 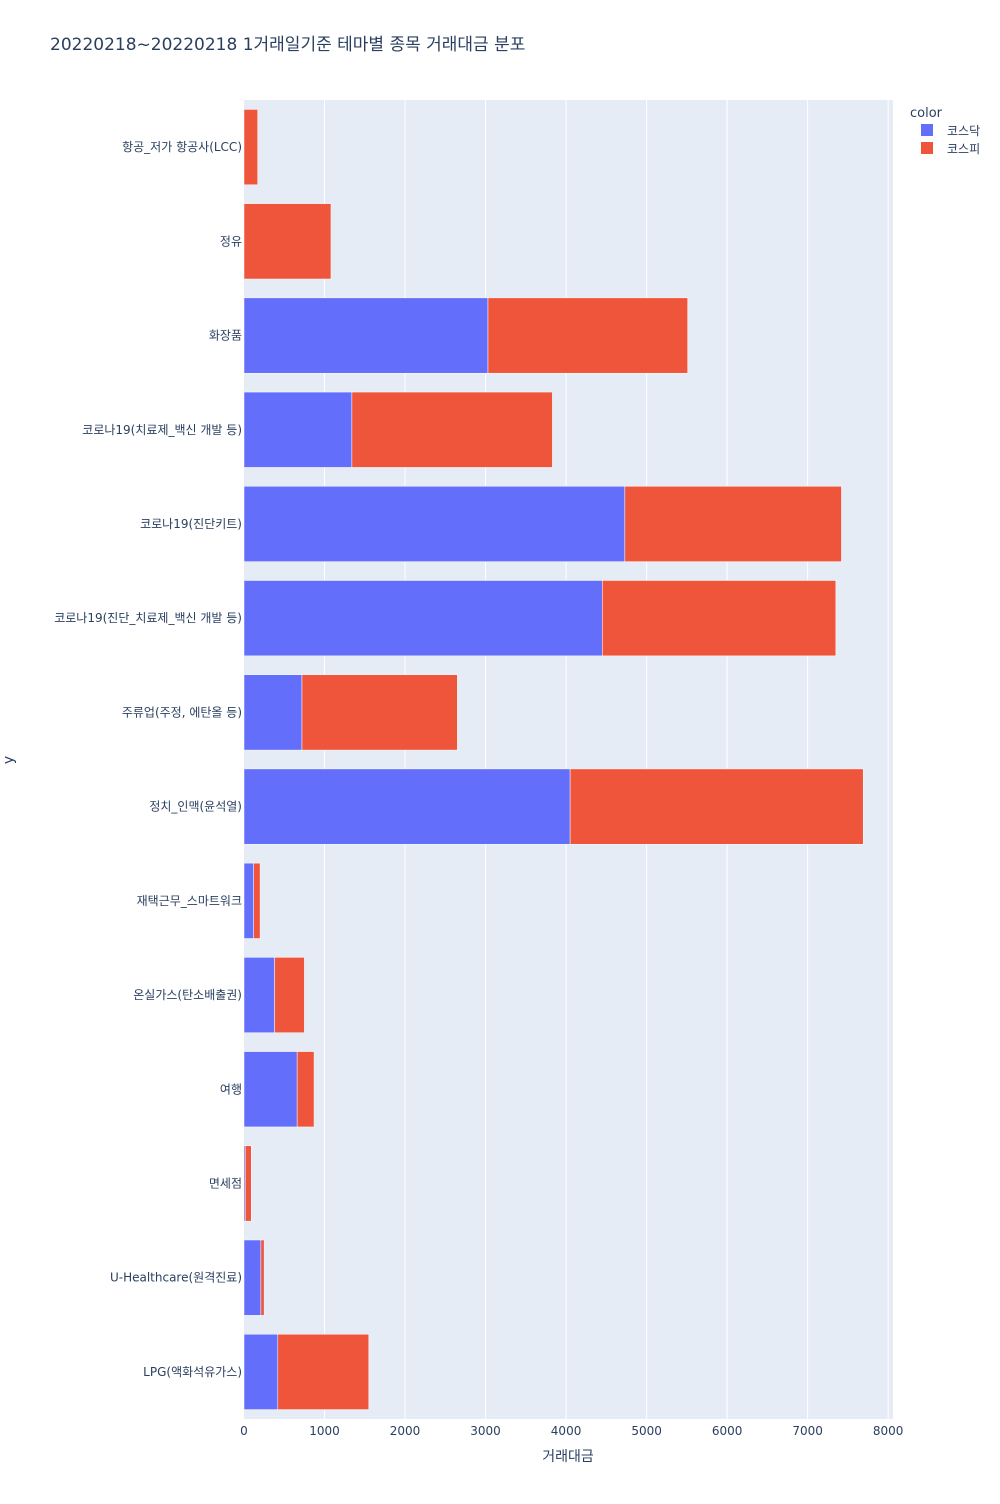 I want to click on x-tick-label: 0, so click(x=244, y=1431).